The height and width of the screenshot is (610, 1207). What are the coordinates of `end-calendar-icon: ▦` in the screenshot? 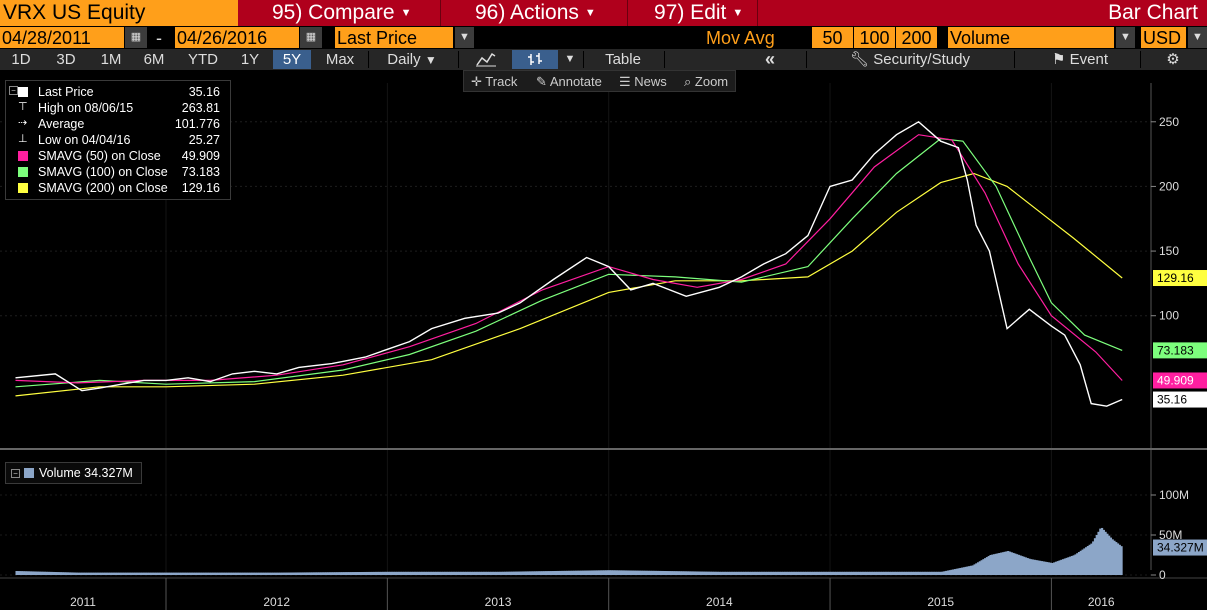 It's located at (311, 37).